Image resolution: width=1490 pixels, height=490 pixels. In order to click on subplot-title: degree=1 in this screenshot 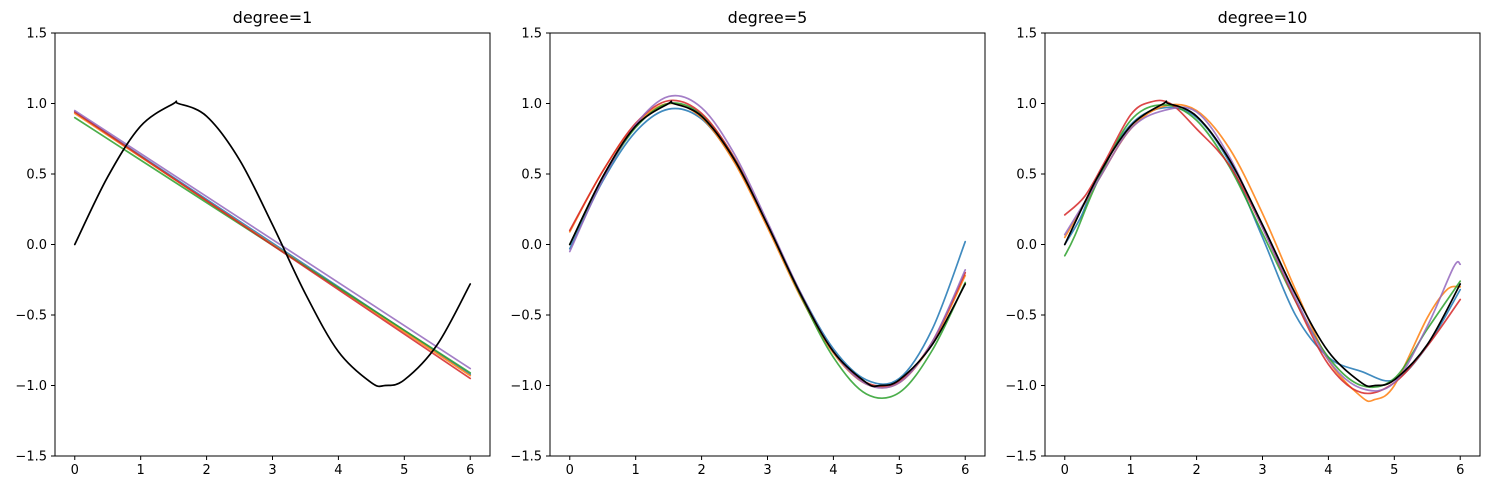, I will do `click(273, 17)`.